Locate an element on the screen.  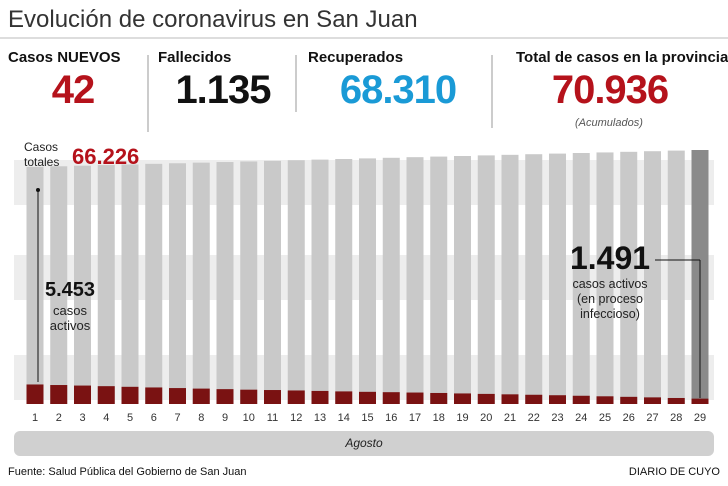
x-tick-label: 6 is located at coordinates (154, 418).